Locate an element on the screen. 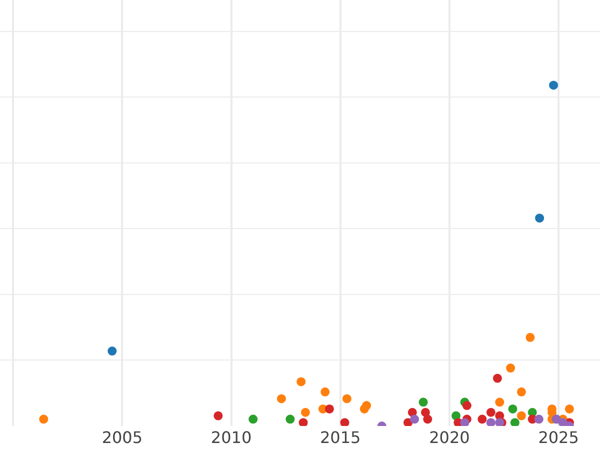 The width and height of the screenshot is (600, 450). x-tick-label: 2020 is located at coordinates (449, 437).